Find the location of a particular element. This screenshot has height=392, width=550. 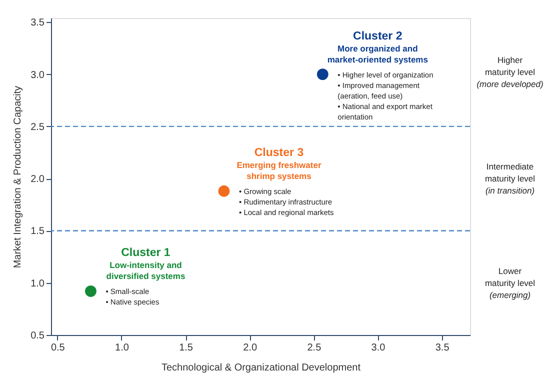

y-tick-label: 3.0 is located at coordinates (37, 75).